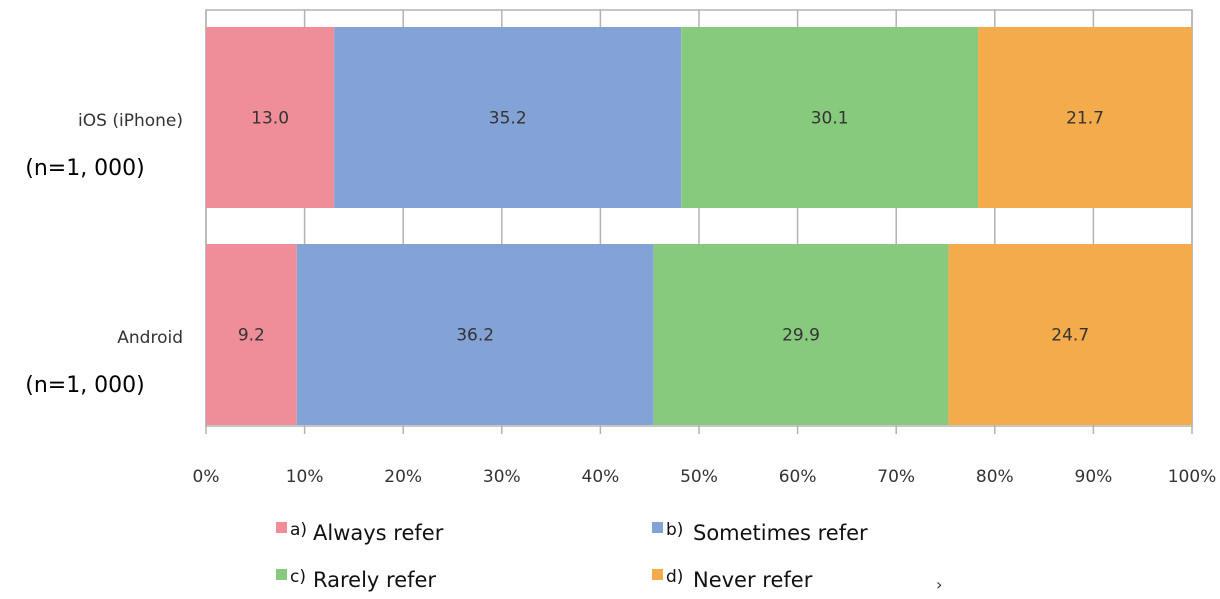  What do you see at coordinates (798, 477) in the screenshot?
I see `x-tick-label: 60%` at bounding box center [798, 477].